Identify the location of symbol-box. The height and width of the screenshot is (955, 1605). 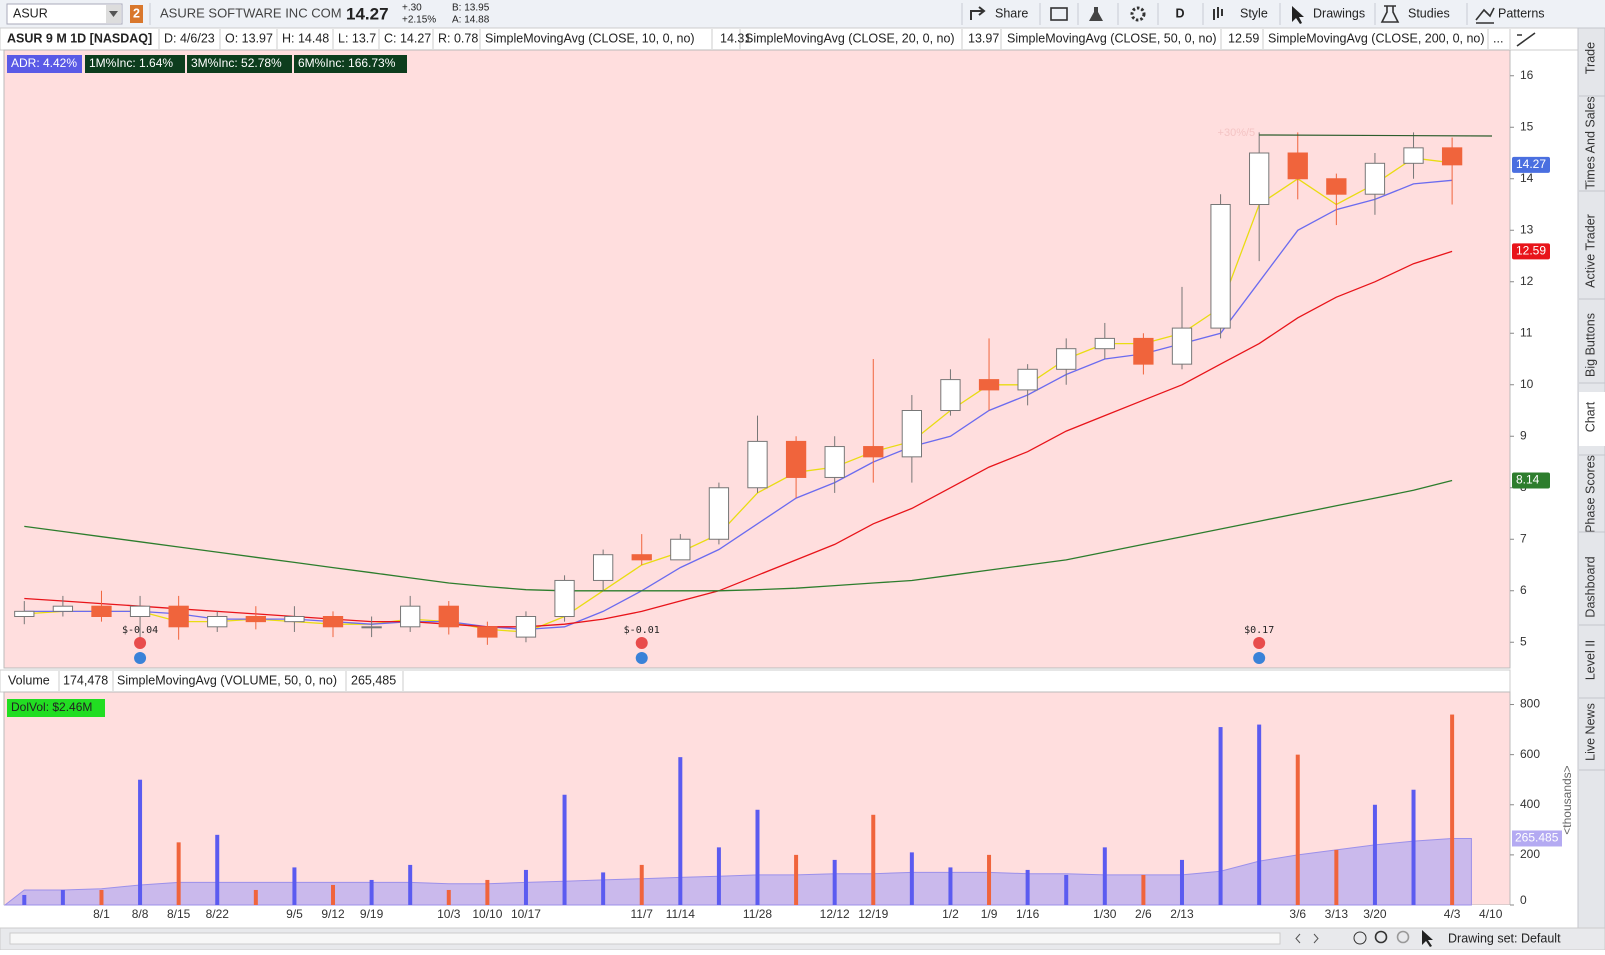
(64, 14).